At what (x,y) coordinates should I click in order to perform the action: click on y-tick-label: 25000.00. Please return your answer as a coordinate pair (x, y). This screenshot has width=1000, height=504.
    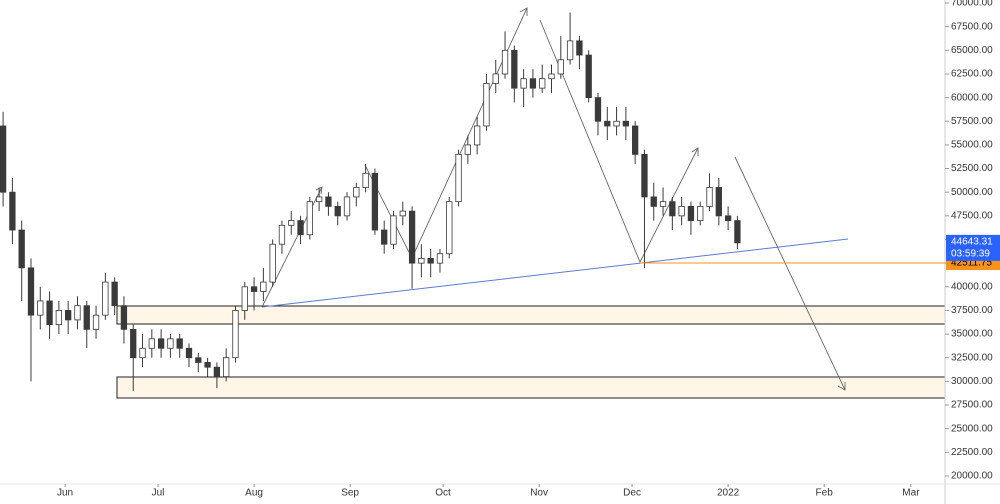
    Looking at the image, I should click on (972, 428).